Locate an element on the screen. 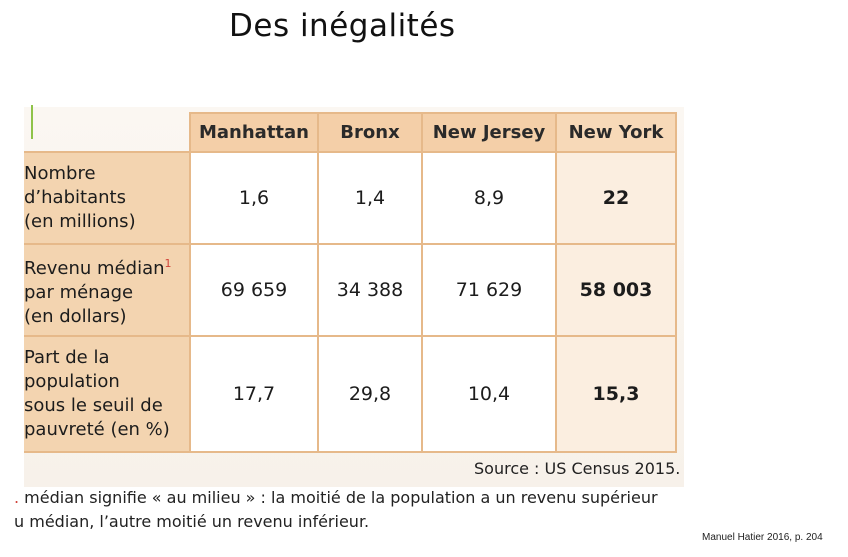 The image size is (848, 557). source-caption: Source : US Census 2015. is located at coordinates (577, 468).